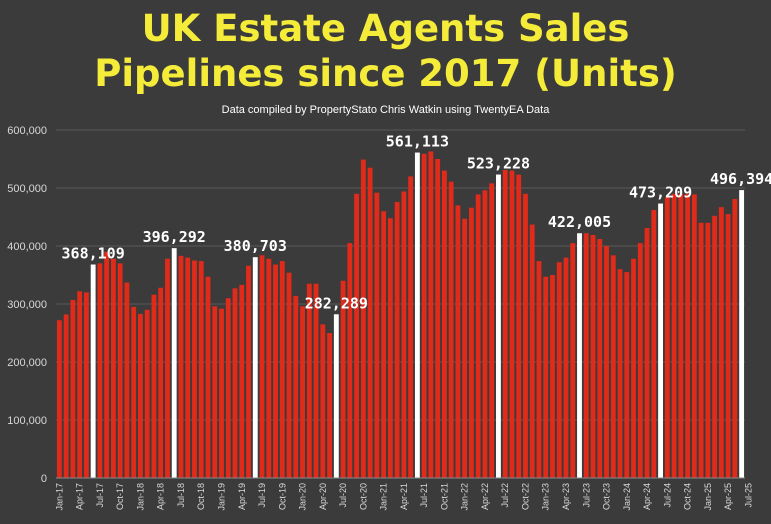 The image size is (771, 524). I want to click on data-label: 282,289, so click(336, 303).